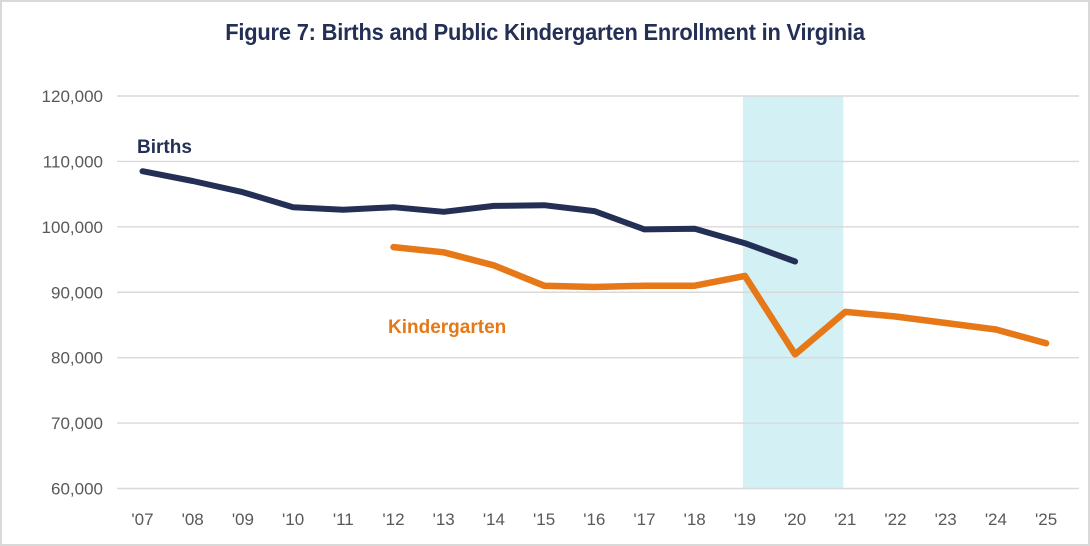 This screenshot has width=1090, height=546. Describe the element at coordinates (745, 519) in the screenshot. I see `x-axis-tick-label: '19` at that location.